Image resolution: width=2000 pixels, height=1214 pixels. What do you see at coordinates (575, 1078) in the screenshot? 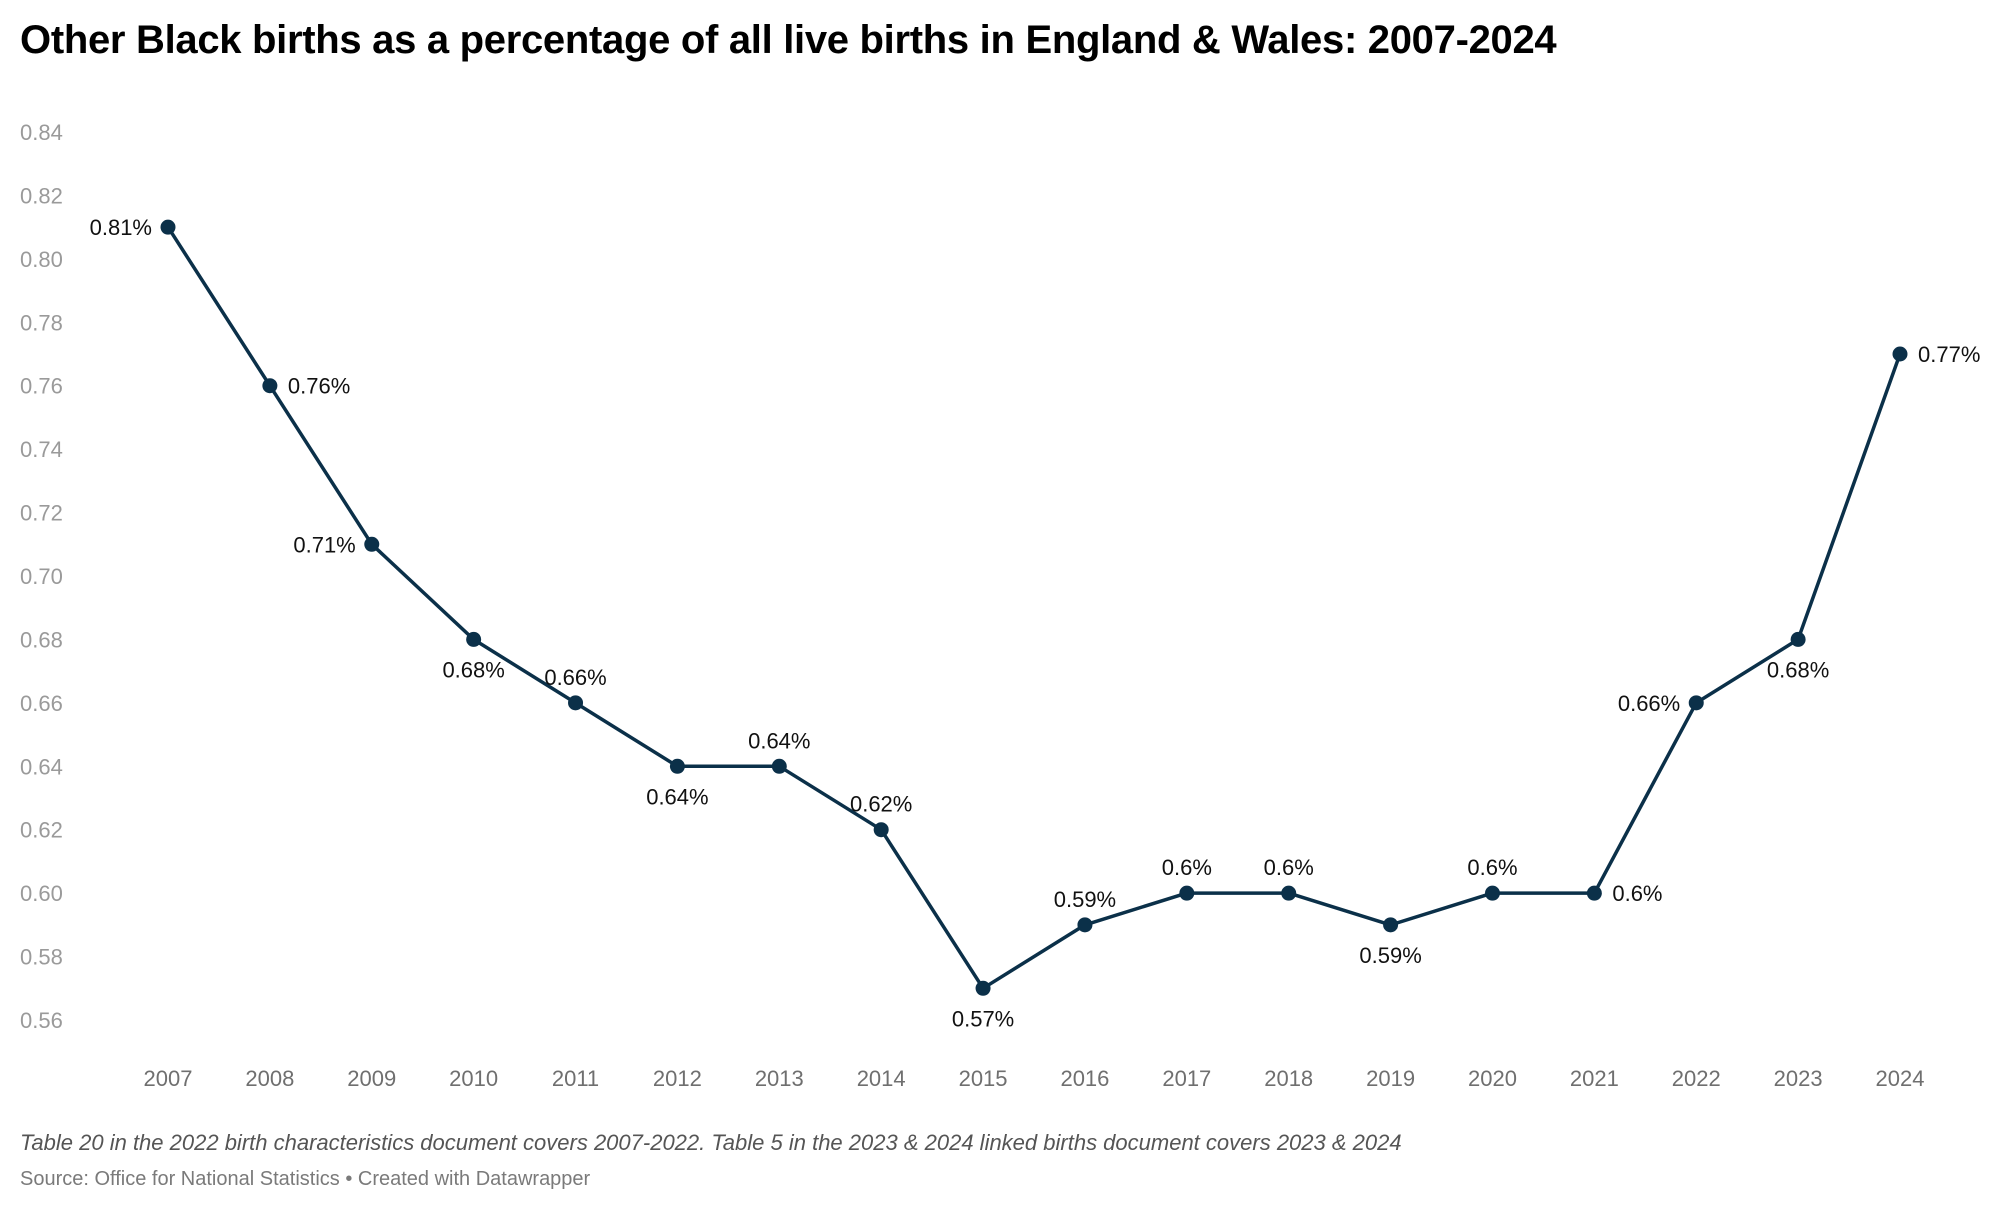
I see `x-tick-label: 2011` at bounding box center [575, 1078].